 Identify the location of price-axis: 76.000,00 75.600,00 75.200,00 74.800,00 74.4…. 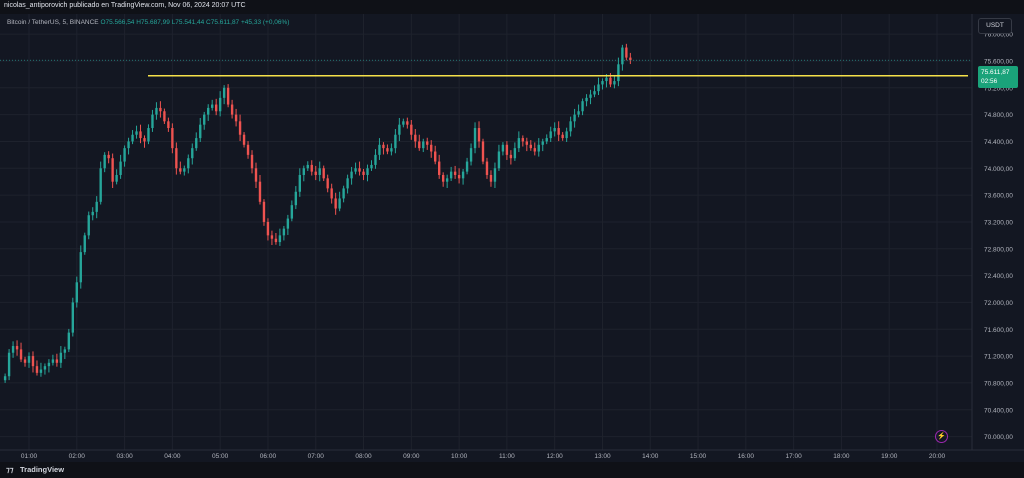
(997, 238).